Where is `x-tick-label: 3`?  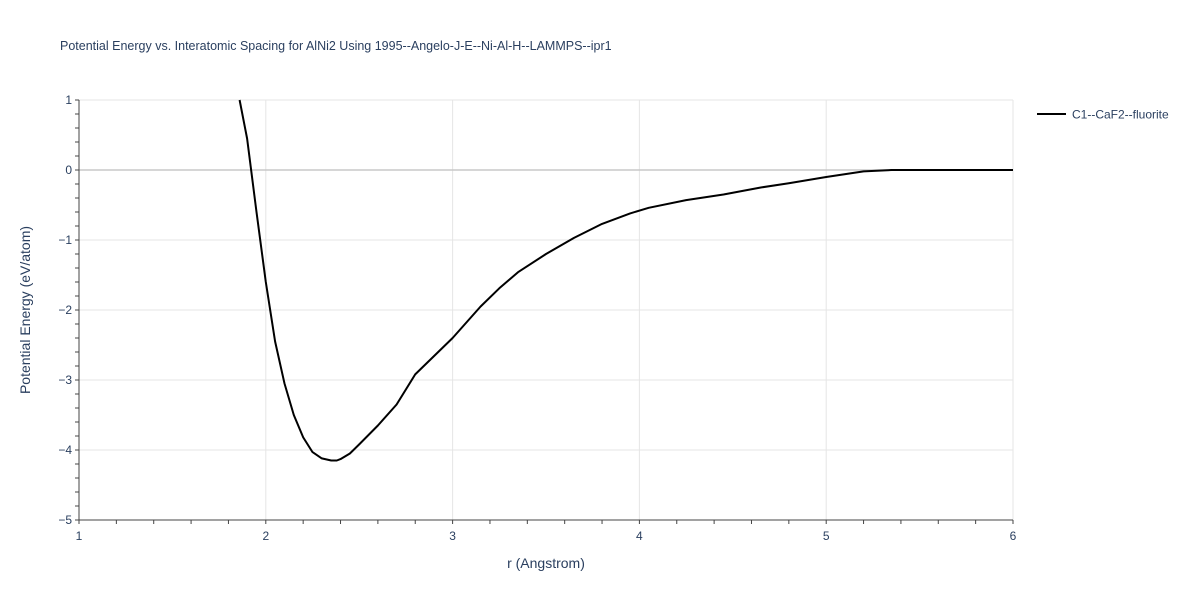
x-tick-label: 3 is located at coordinates (452, 536).